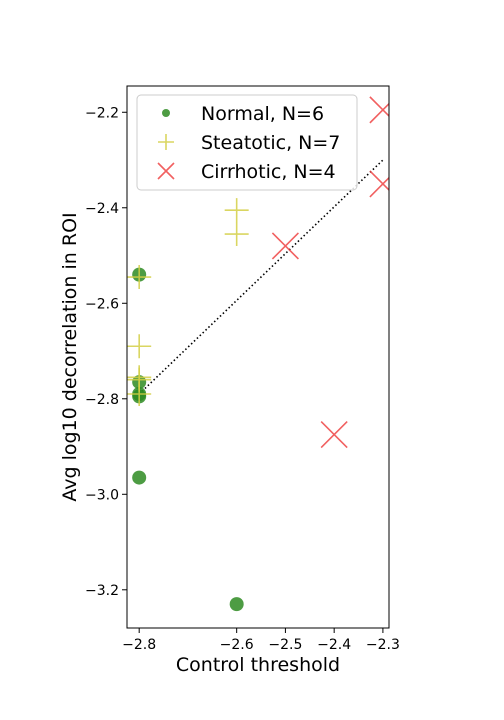 The height and width of the screenshot is (720, 504). Describe the element at coordinates (188, 302) in the screenshot. I see `series-plus` at that location.